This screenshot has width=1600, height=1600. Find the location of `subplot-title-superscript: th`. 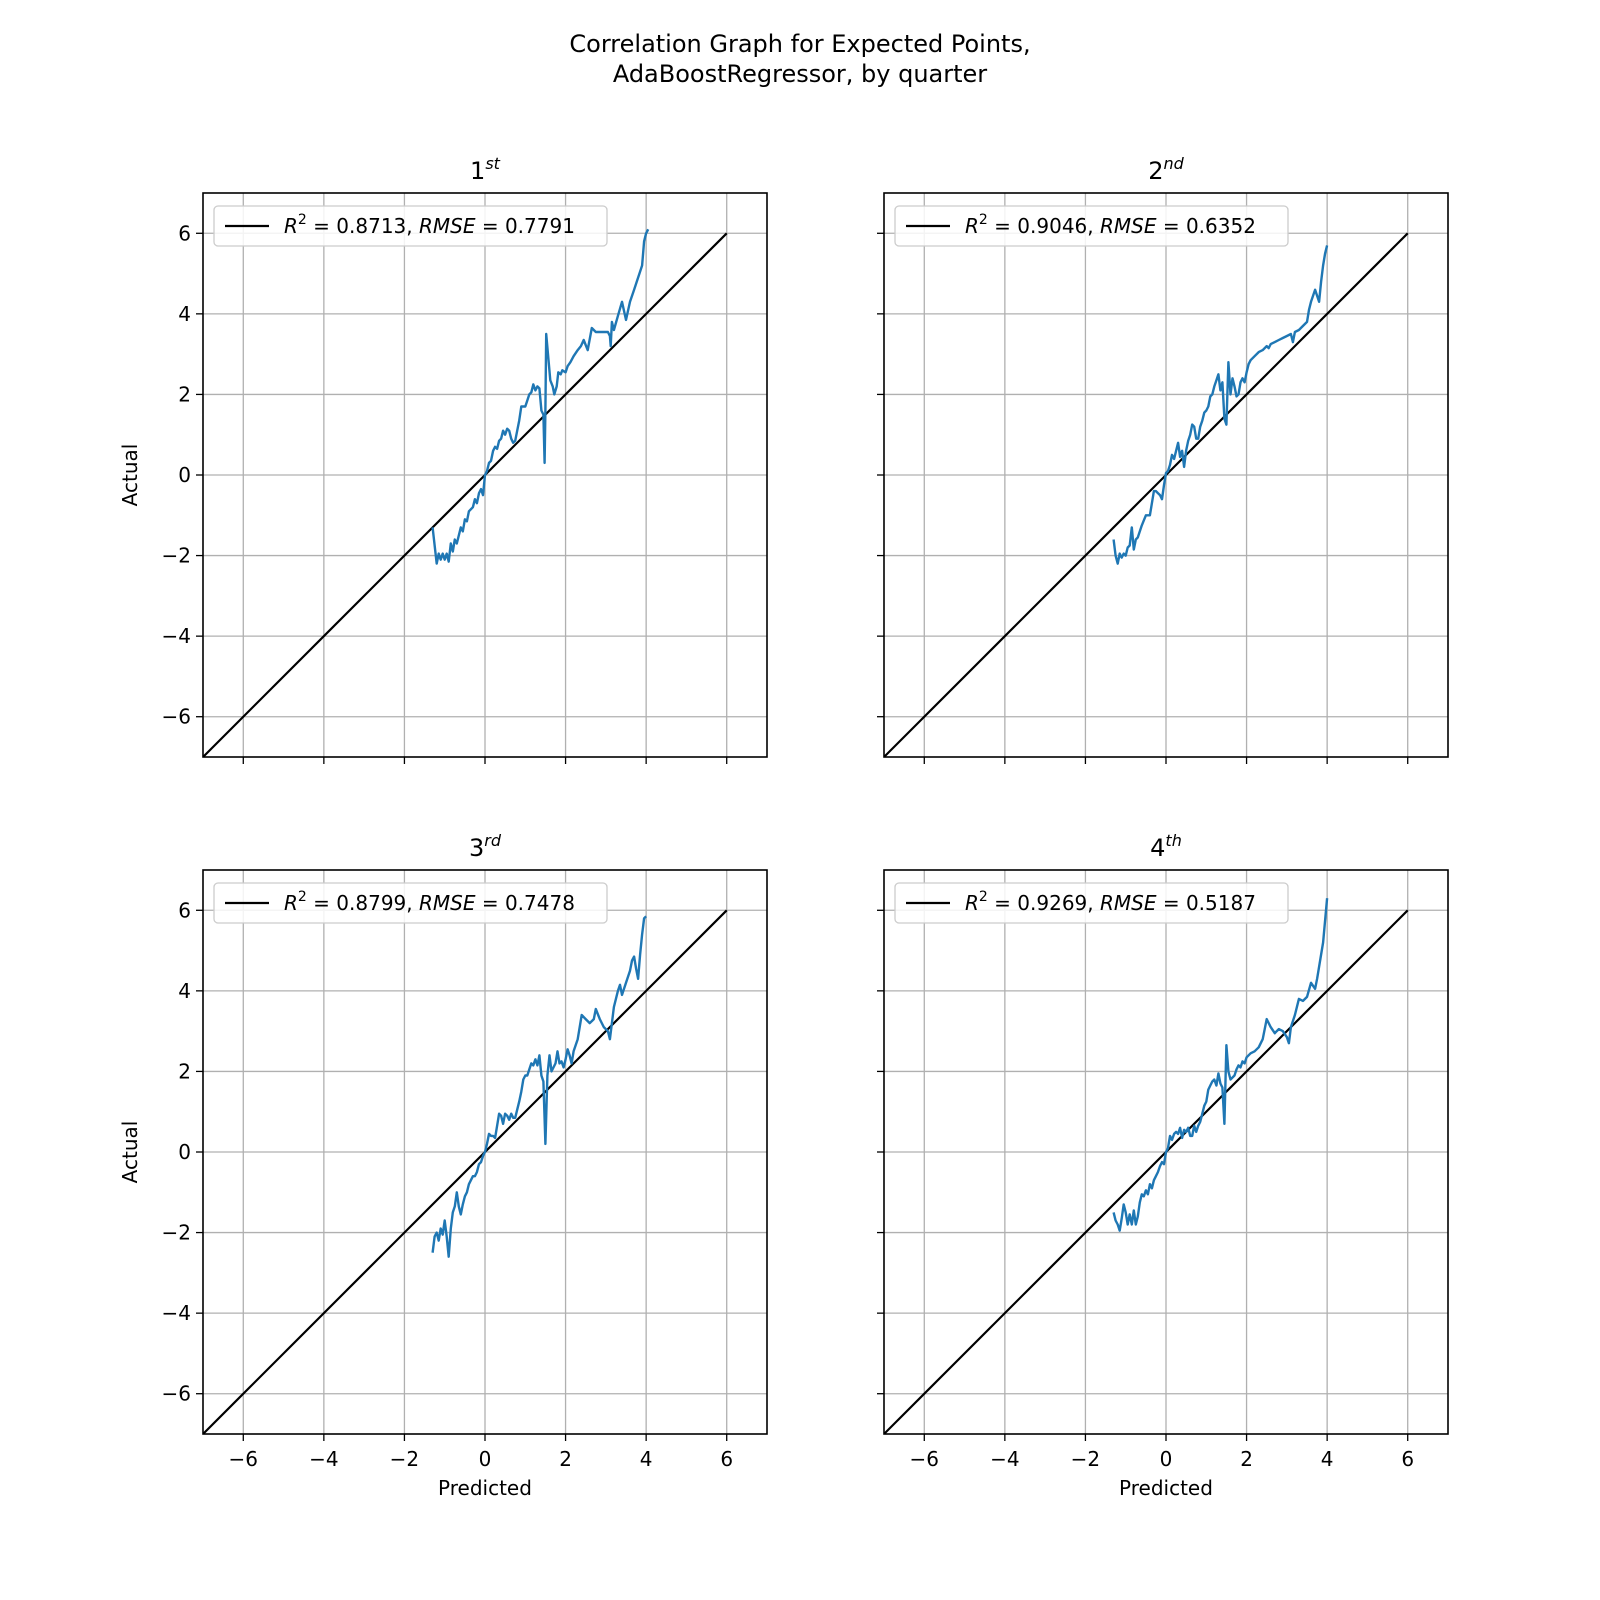

subplot-title-superscript: th is located at coordinates (1173, 840).